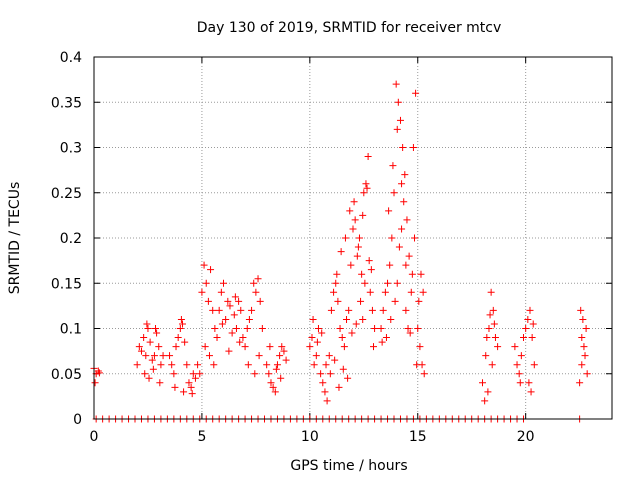 The height and width of the screenshot is (480, 640). What do you see at coordinates (526, 437) in the screenshot?
I see `x-tick-label: 20` at bounding box center [526, 437].